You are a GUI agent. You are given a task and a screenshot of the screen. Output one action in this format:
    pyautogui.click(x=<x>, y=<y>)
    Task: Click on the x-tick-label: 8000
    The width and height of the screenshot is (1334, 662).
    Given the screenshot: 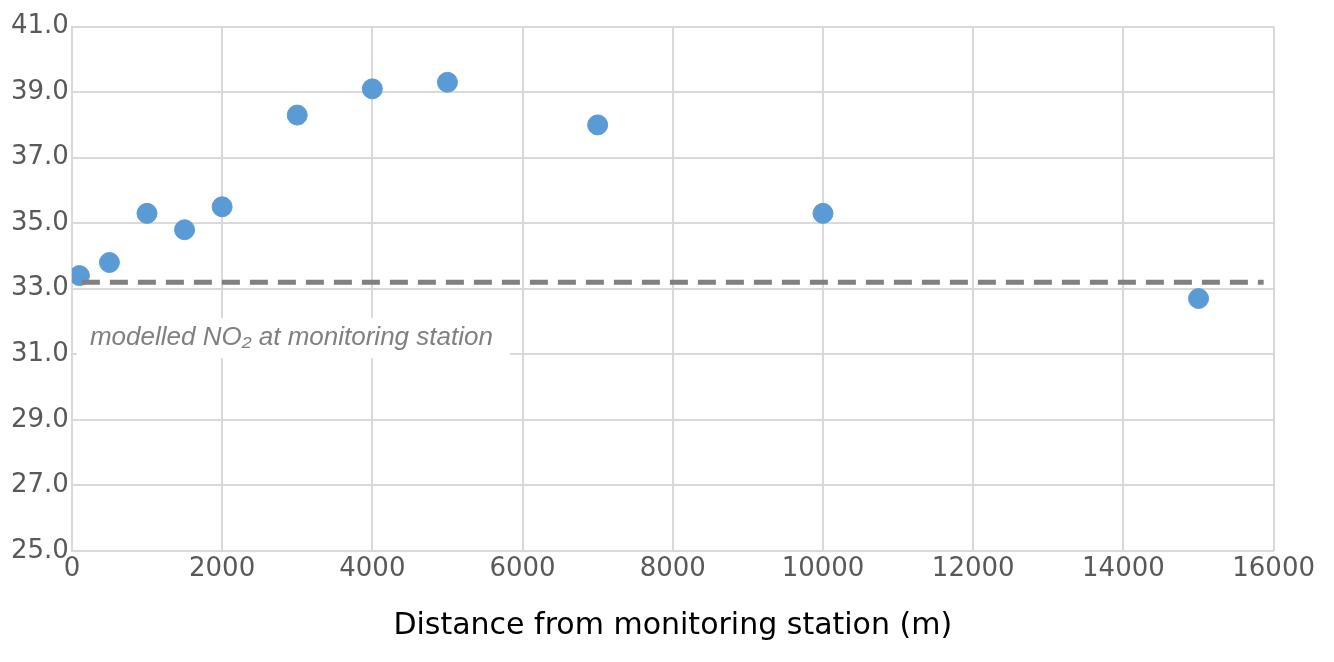 What is the action you would take?
    pyautogui.click(x=672, y=567)
    